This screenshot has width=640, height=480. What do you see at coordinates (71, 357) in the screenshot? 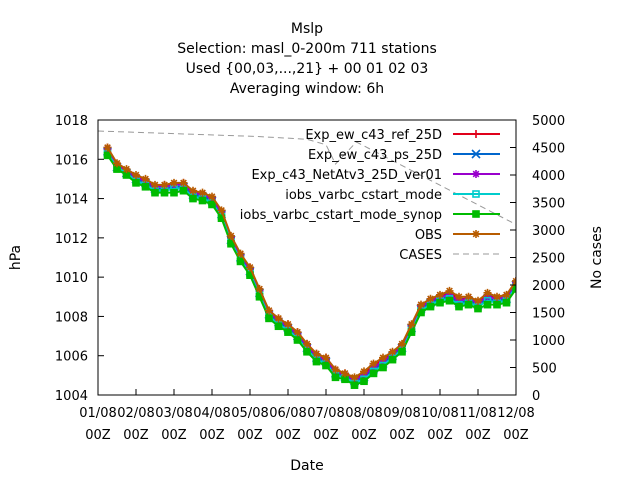
I see `y-tick-label: 1006` at bounding box center [71, 357].